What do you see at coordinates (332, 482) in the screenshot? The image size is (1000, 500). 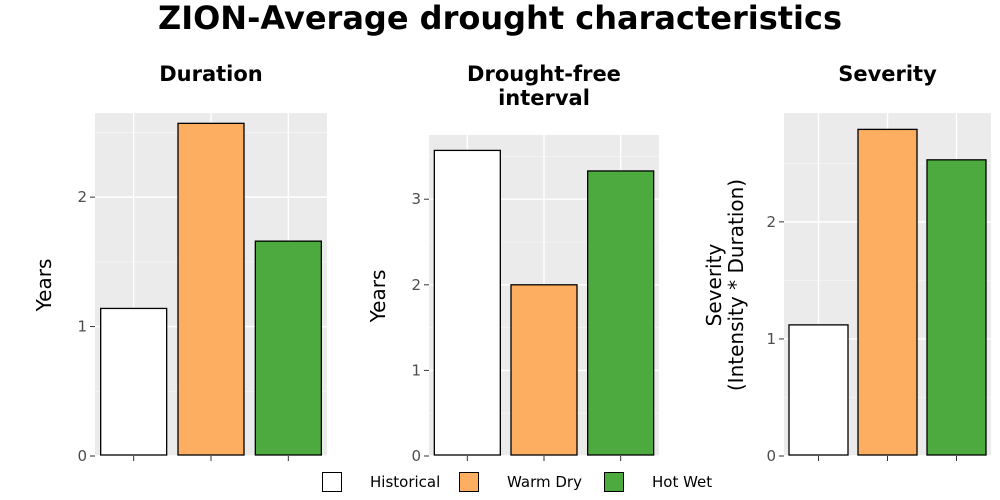 I see `legend-key-historical` at bounding box center [332, 482].